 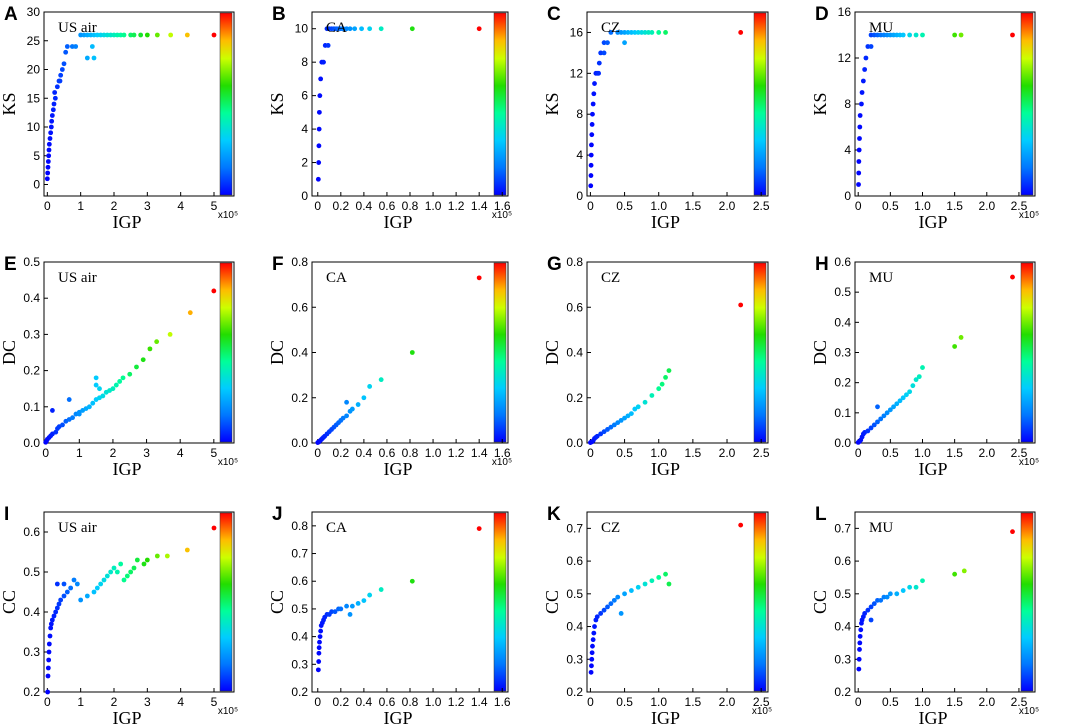 I want to click on panel-title: CZ, so click(x=610, y=28).